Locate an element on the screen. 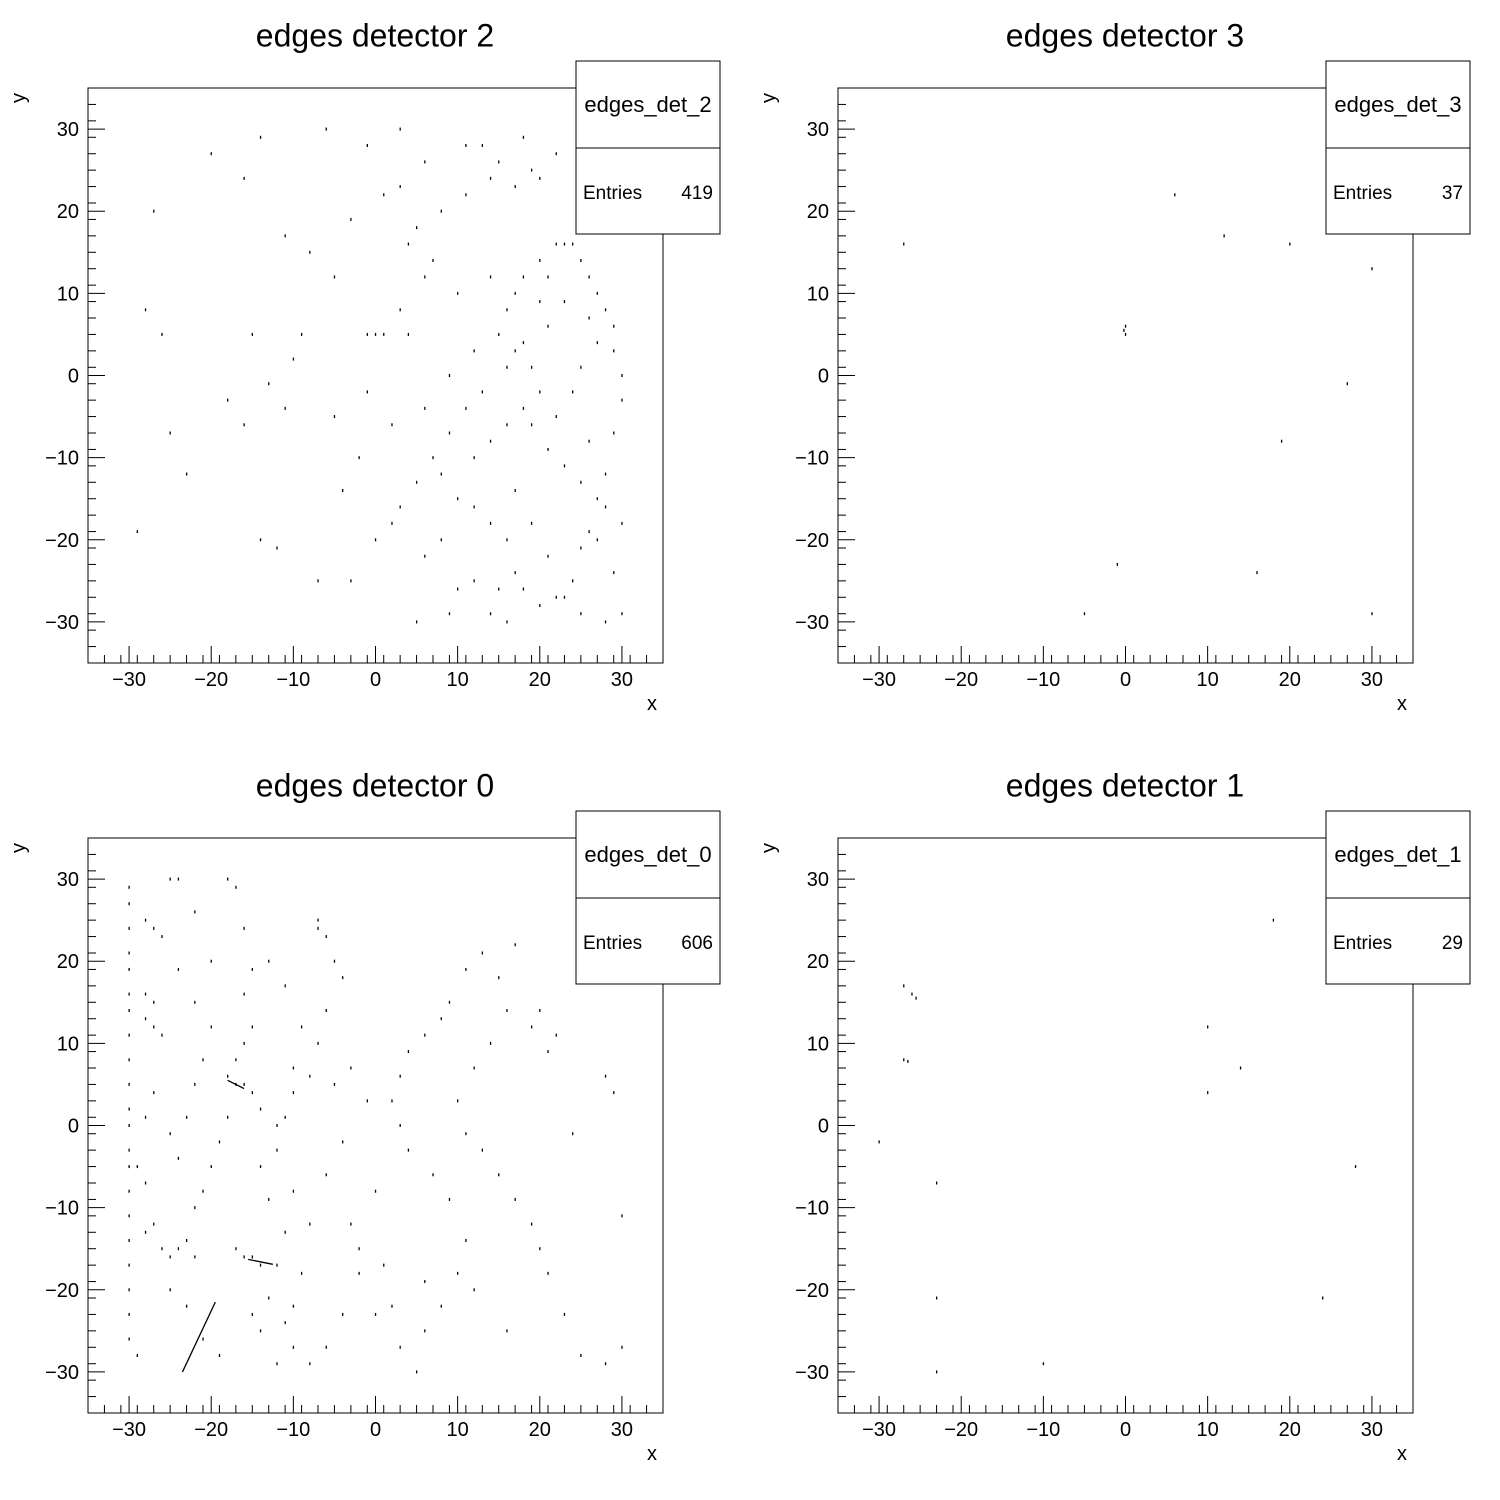  x-axis-label: x is located at coordinates (652, 704).